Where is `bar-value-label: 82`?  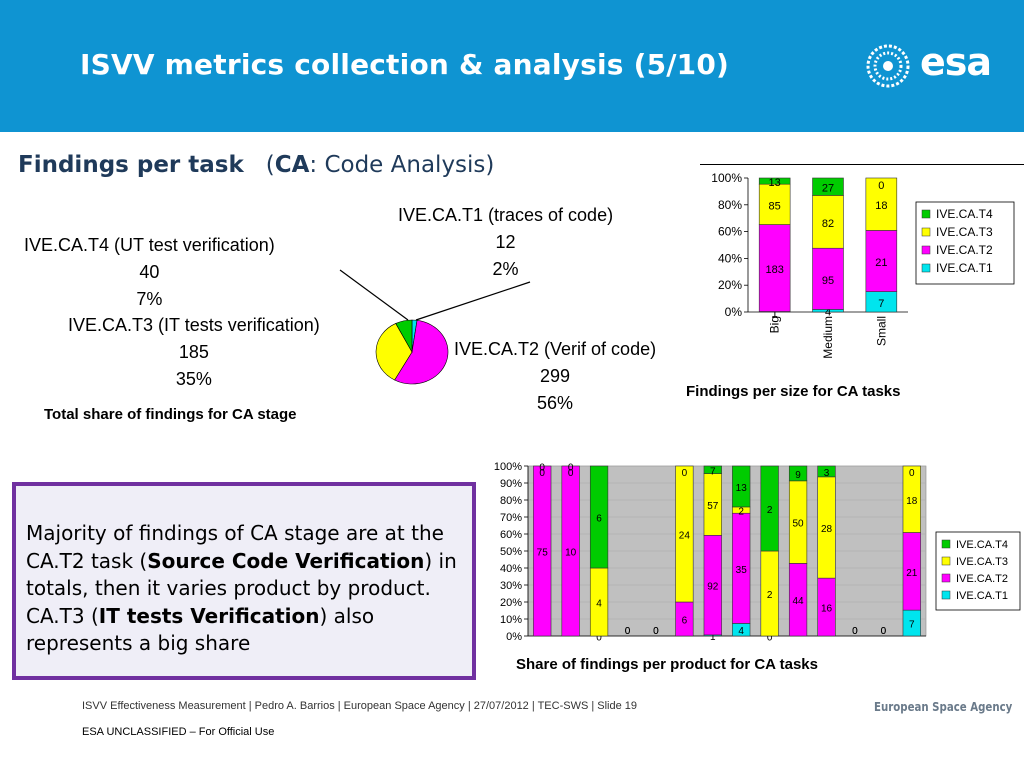
bar-value-label: 82 is located at coordinates (828, 224).